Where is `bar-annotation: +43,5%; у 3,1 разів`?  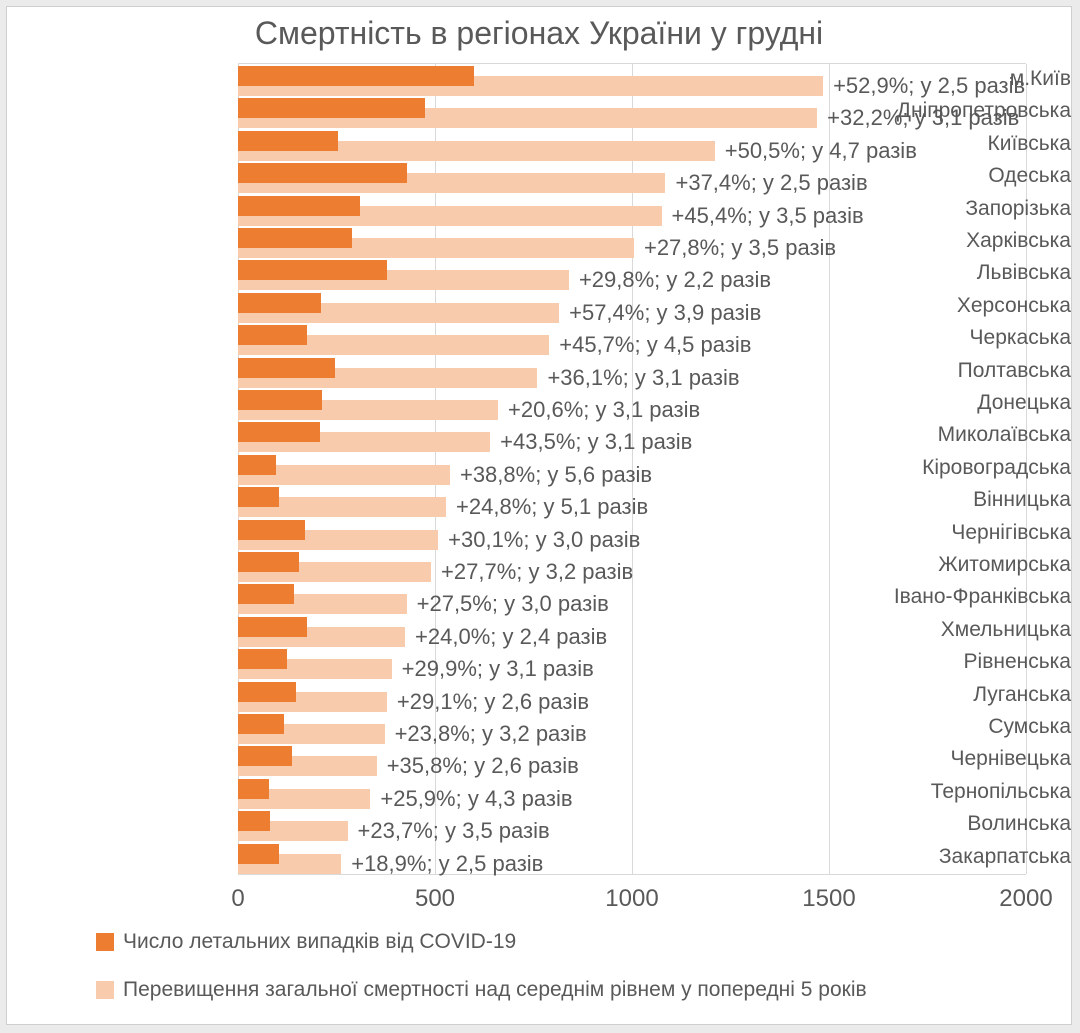
bar-annotation: +43,5%; у 3,1 разів is located at coordinates (596, 442).